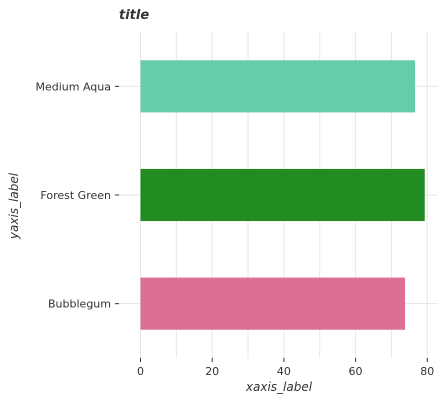  I want to click on bar-bubblegum, so click(273, 303).